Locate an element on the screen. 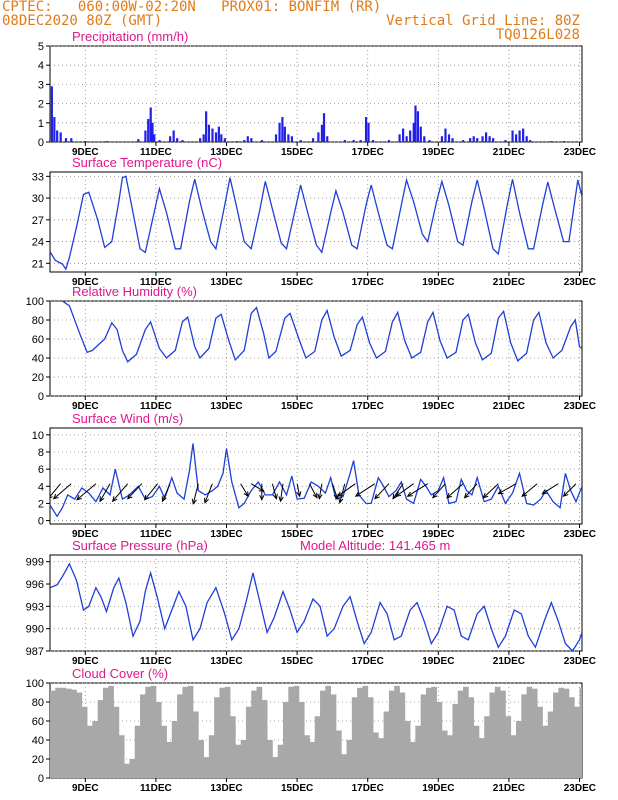 This screenshot has width=618, height=800. precipitation-data is located at coordinates (307, 114).